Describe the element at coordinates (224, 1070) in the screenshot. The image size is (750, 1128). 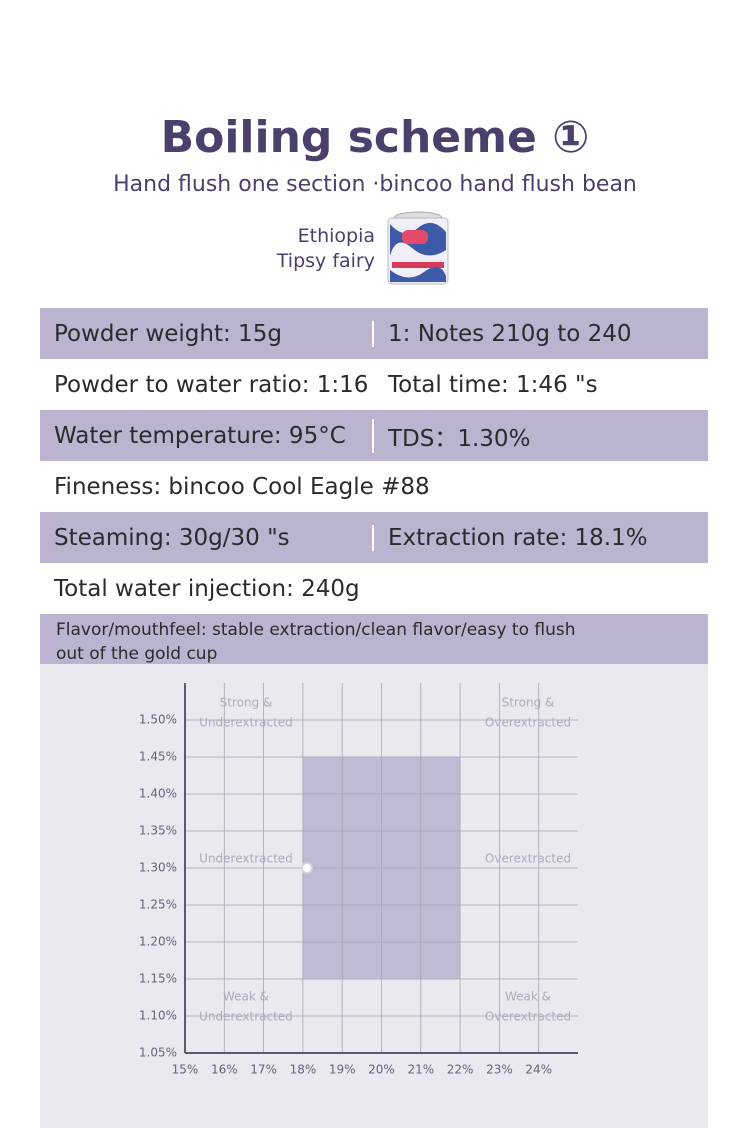
I see `x-tick-label: 16%` at that location.